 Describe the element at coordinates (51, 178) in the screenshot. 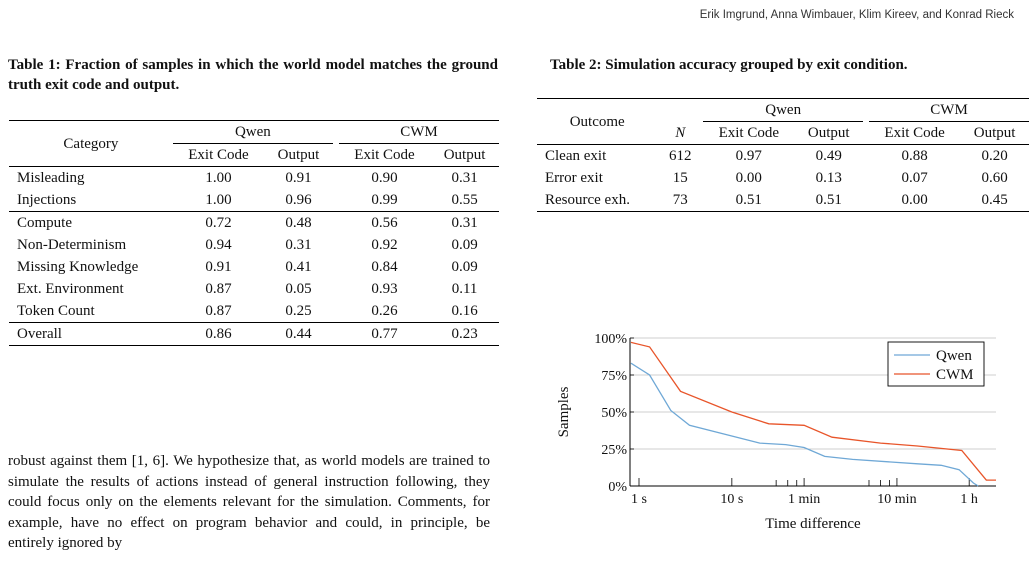

I see `row-category: Misleading` at that location.